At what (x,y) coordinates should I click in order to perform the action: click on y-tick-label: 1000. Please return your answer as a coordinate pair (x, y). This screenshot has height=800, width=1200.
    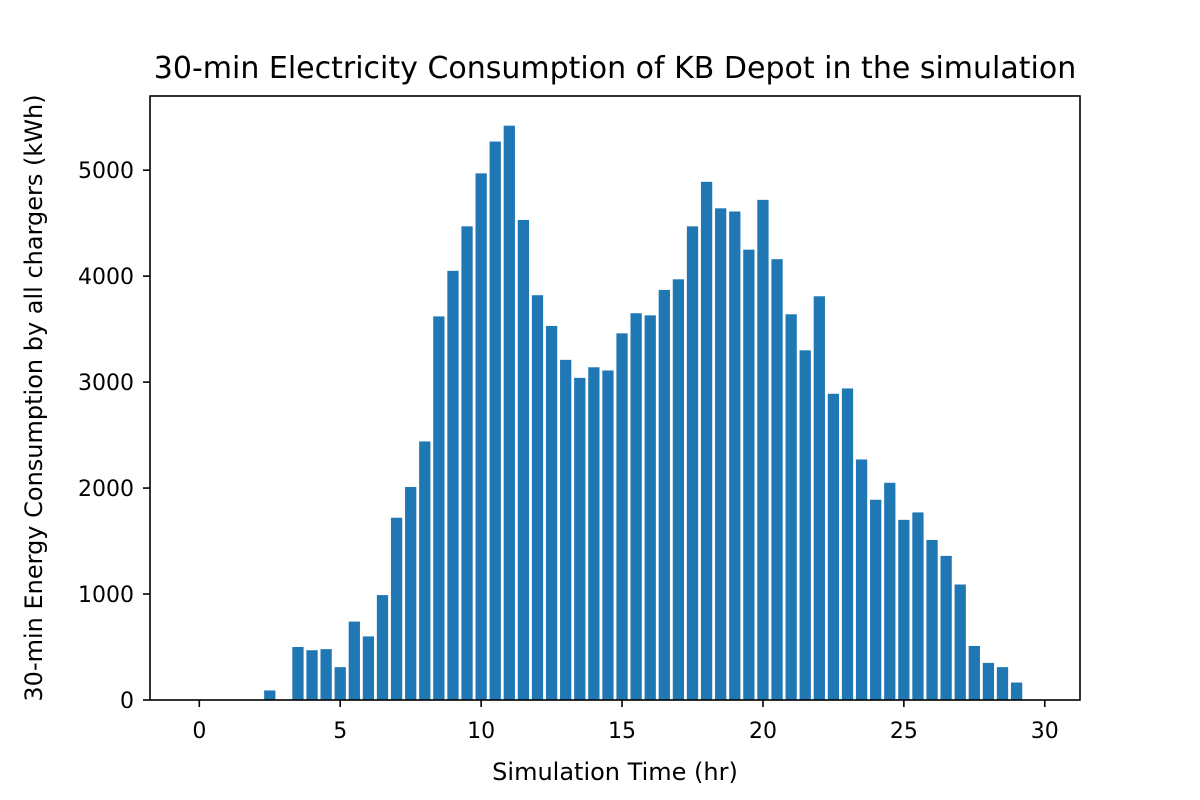
    Looking at the image, I should click on (106, 595).